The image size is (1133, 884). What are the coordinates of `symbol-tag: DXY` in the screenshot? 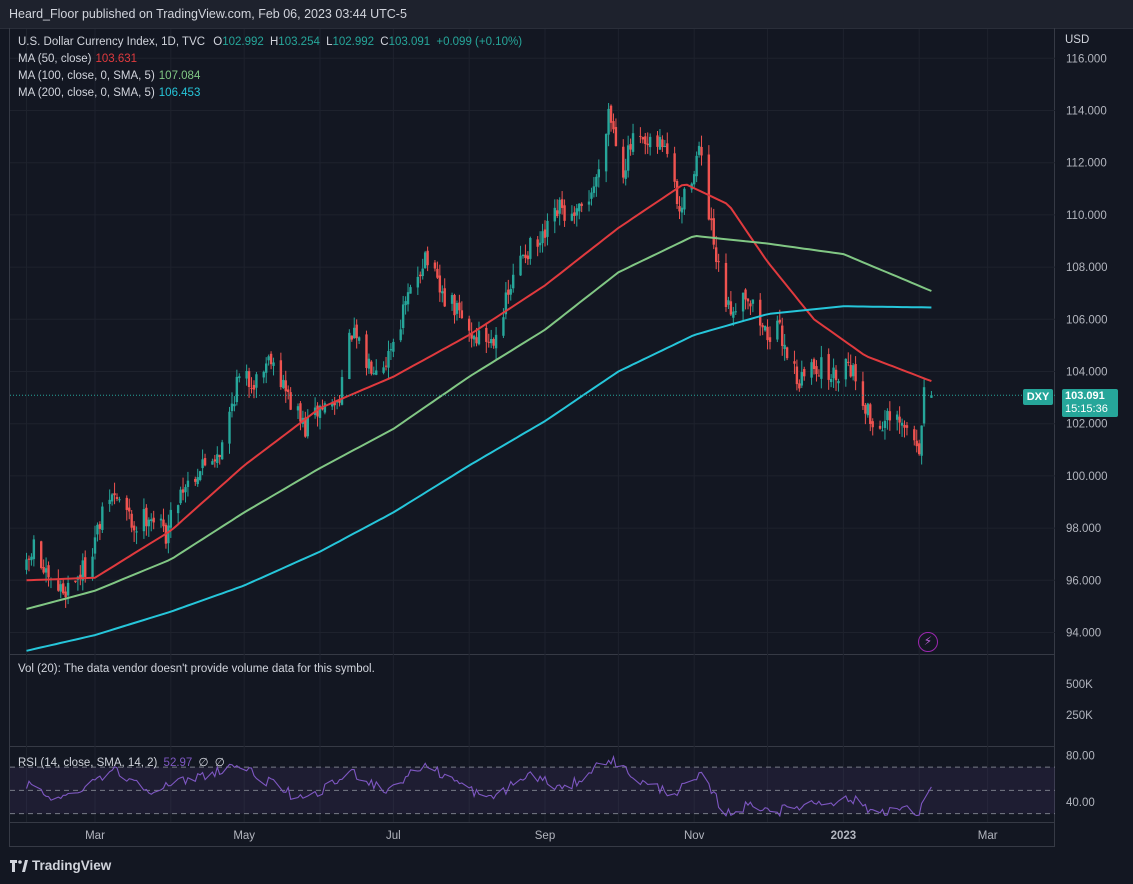 It's located at (1038, 397).